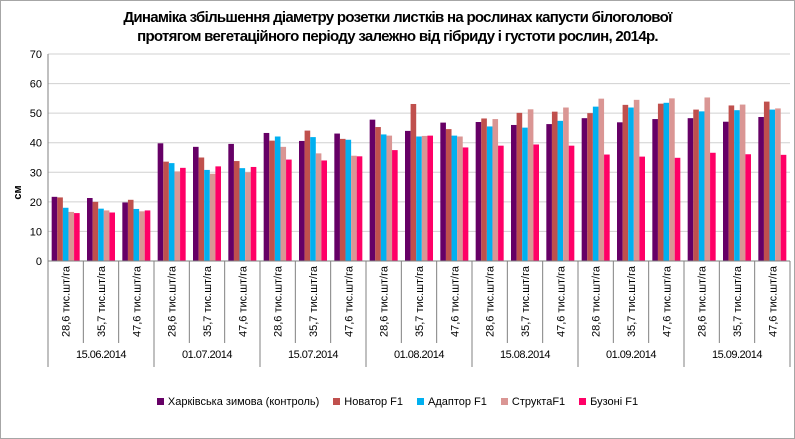 This screenshot has width=795, height=439. What do you see at coordinates (608, 402) in the screenshot?
I see `legend-item: Бузоні F1` at bounding box center [608, 402].